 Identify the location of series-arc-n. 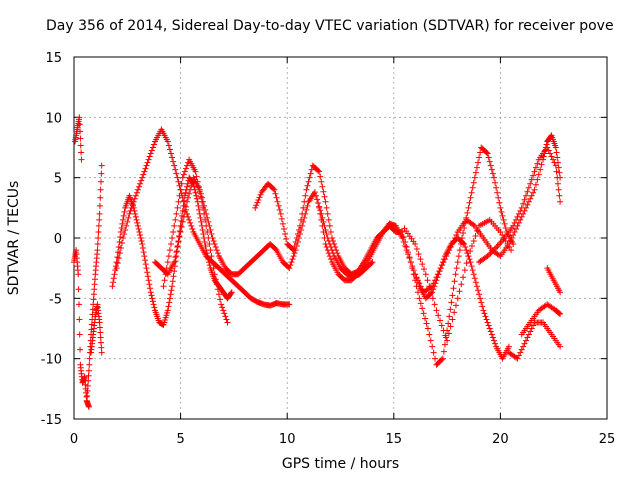
(541, 319).